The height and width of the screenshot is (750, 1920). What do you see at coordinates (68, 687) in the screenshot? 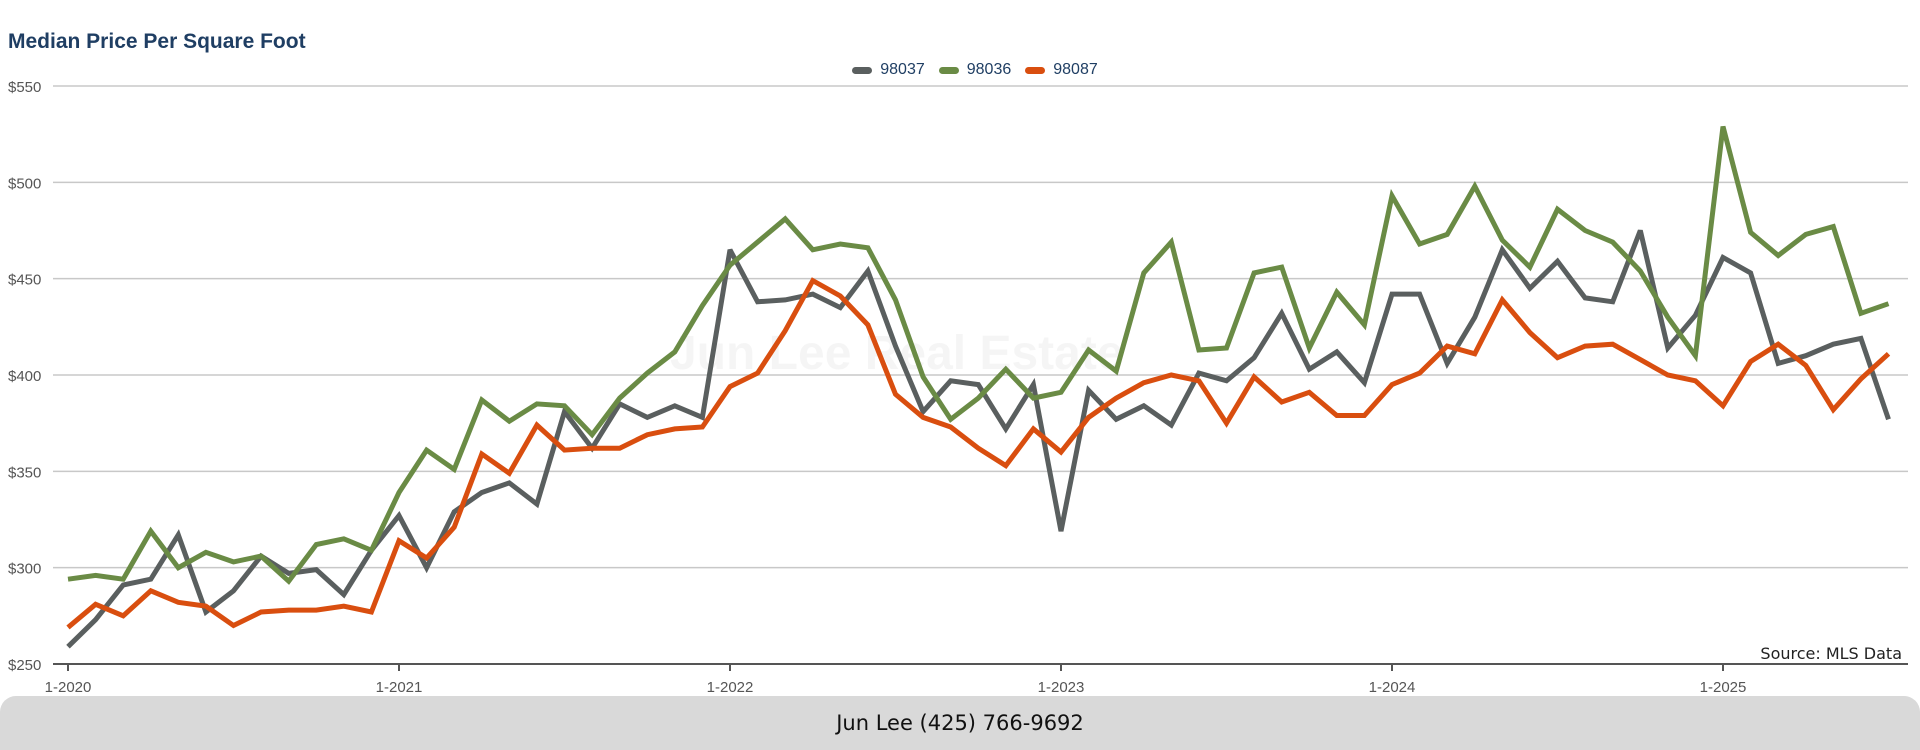
I see `x-tick-label: 1-2020` at bounding box center [68, 687].